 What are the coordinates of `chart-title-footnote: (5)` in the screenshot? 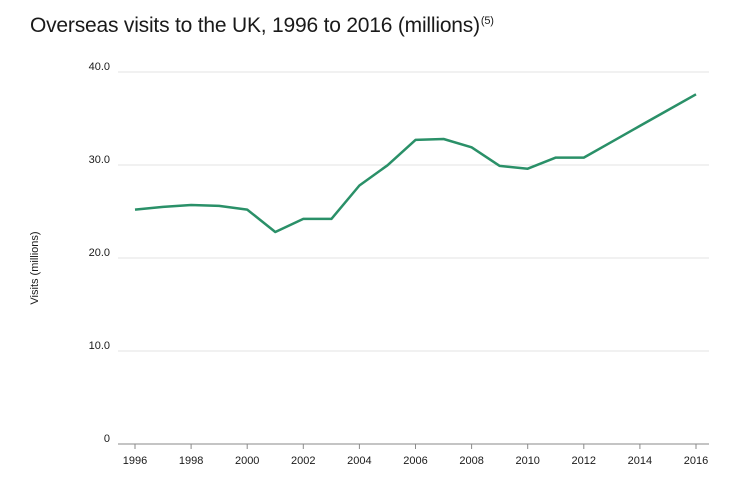 It's located at (487, 21).